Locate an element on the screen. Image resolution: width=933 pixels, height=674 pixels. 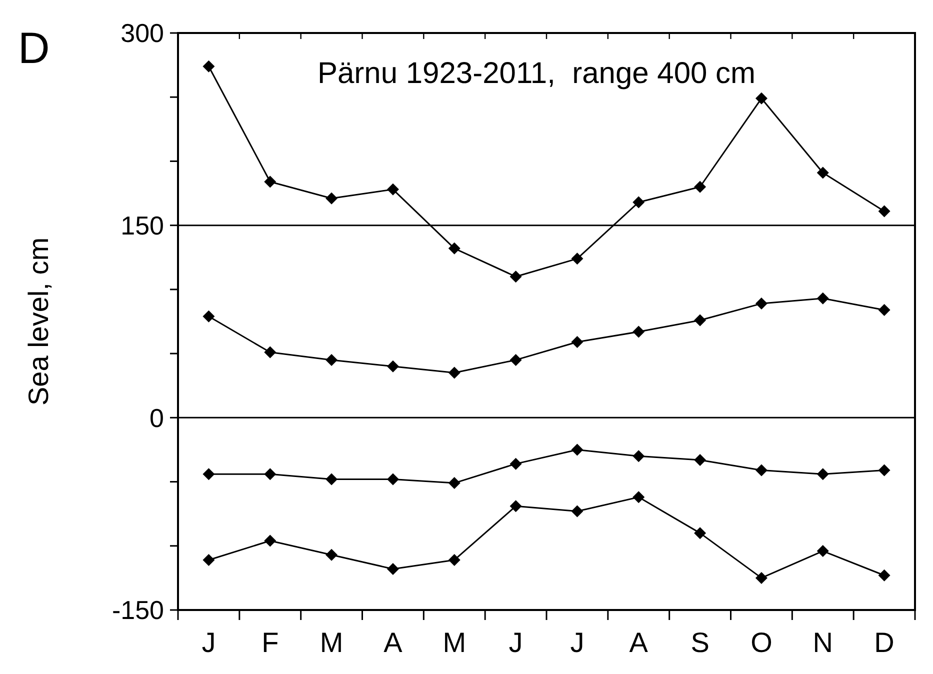
y-tick-label: -150 is located at coordinates (138, 610).